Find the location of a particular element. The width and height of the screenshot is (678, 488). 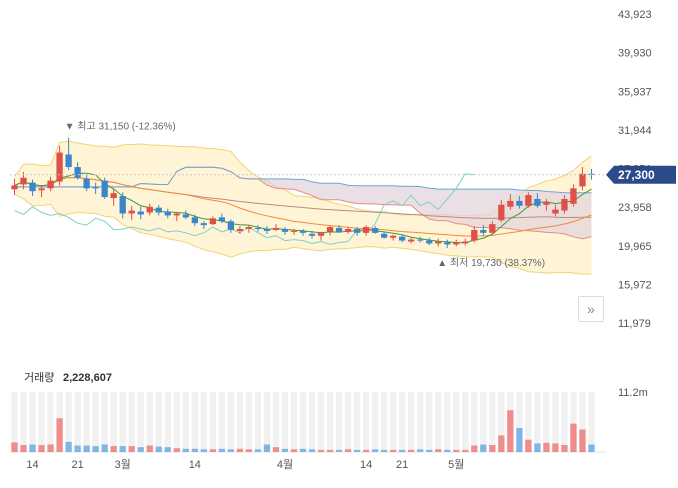

y-tick-label: 43,923 is located at coordinates (635, 15).